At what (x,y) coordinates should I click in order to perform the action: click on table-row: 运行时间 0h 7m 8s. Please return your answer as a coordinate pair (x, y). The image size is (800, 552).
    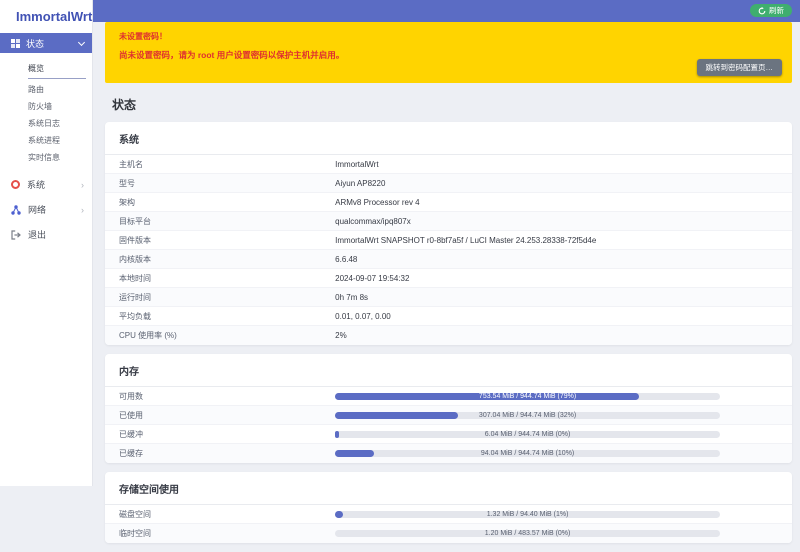
    Looking at the image, I should click on (448, 297).